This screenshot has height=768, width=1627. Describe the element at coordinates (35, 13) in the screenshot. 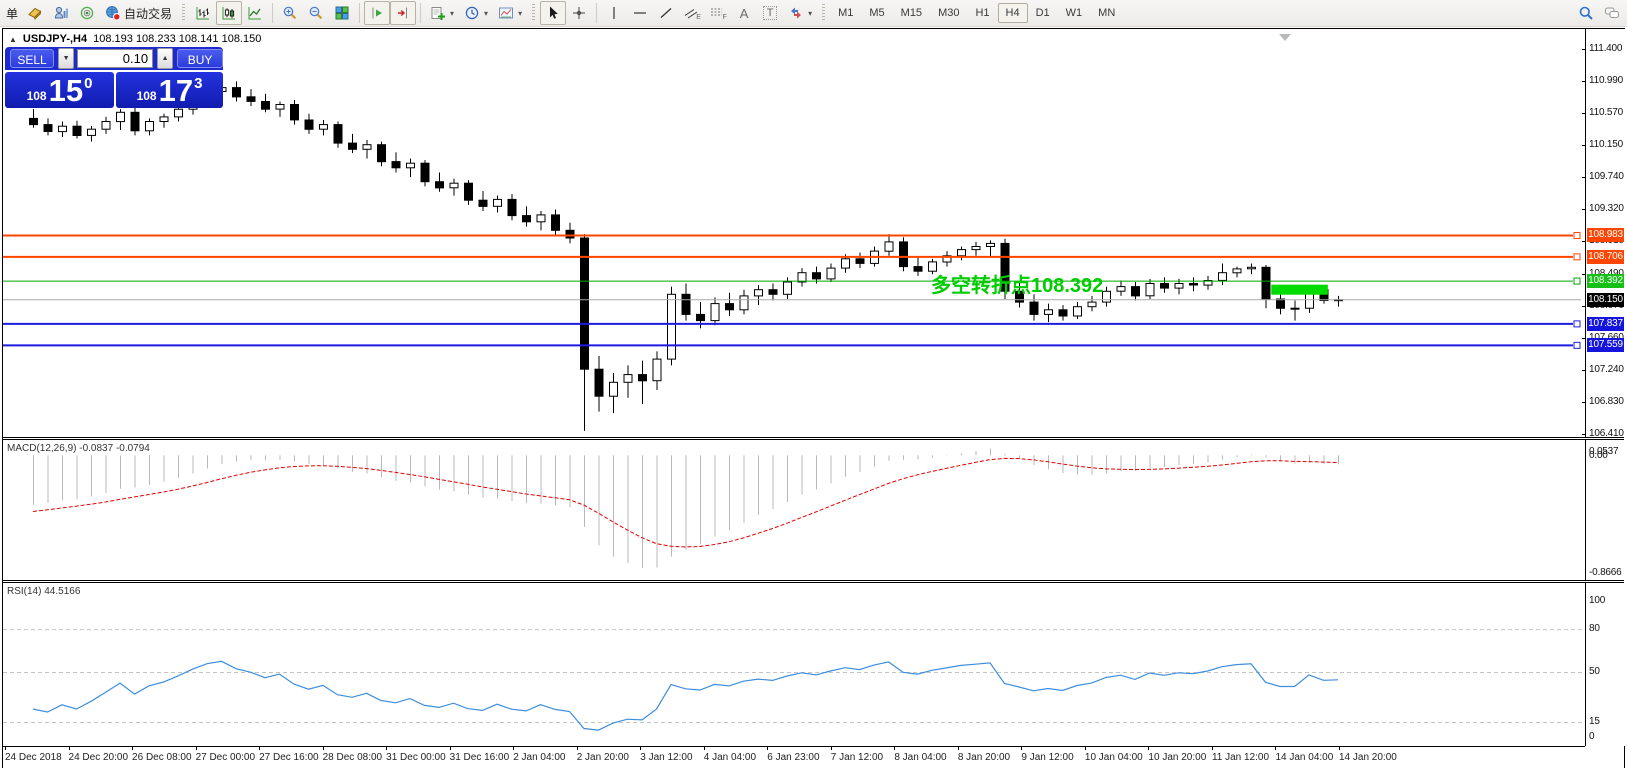

I see `new-order-icon` at that location.